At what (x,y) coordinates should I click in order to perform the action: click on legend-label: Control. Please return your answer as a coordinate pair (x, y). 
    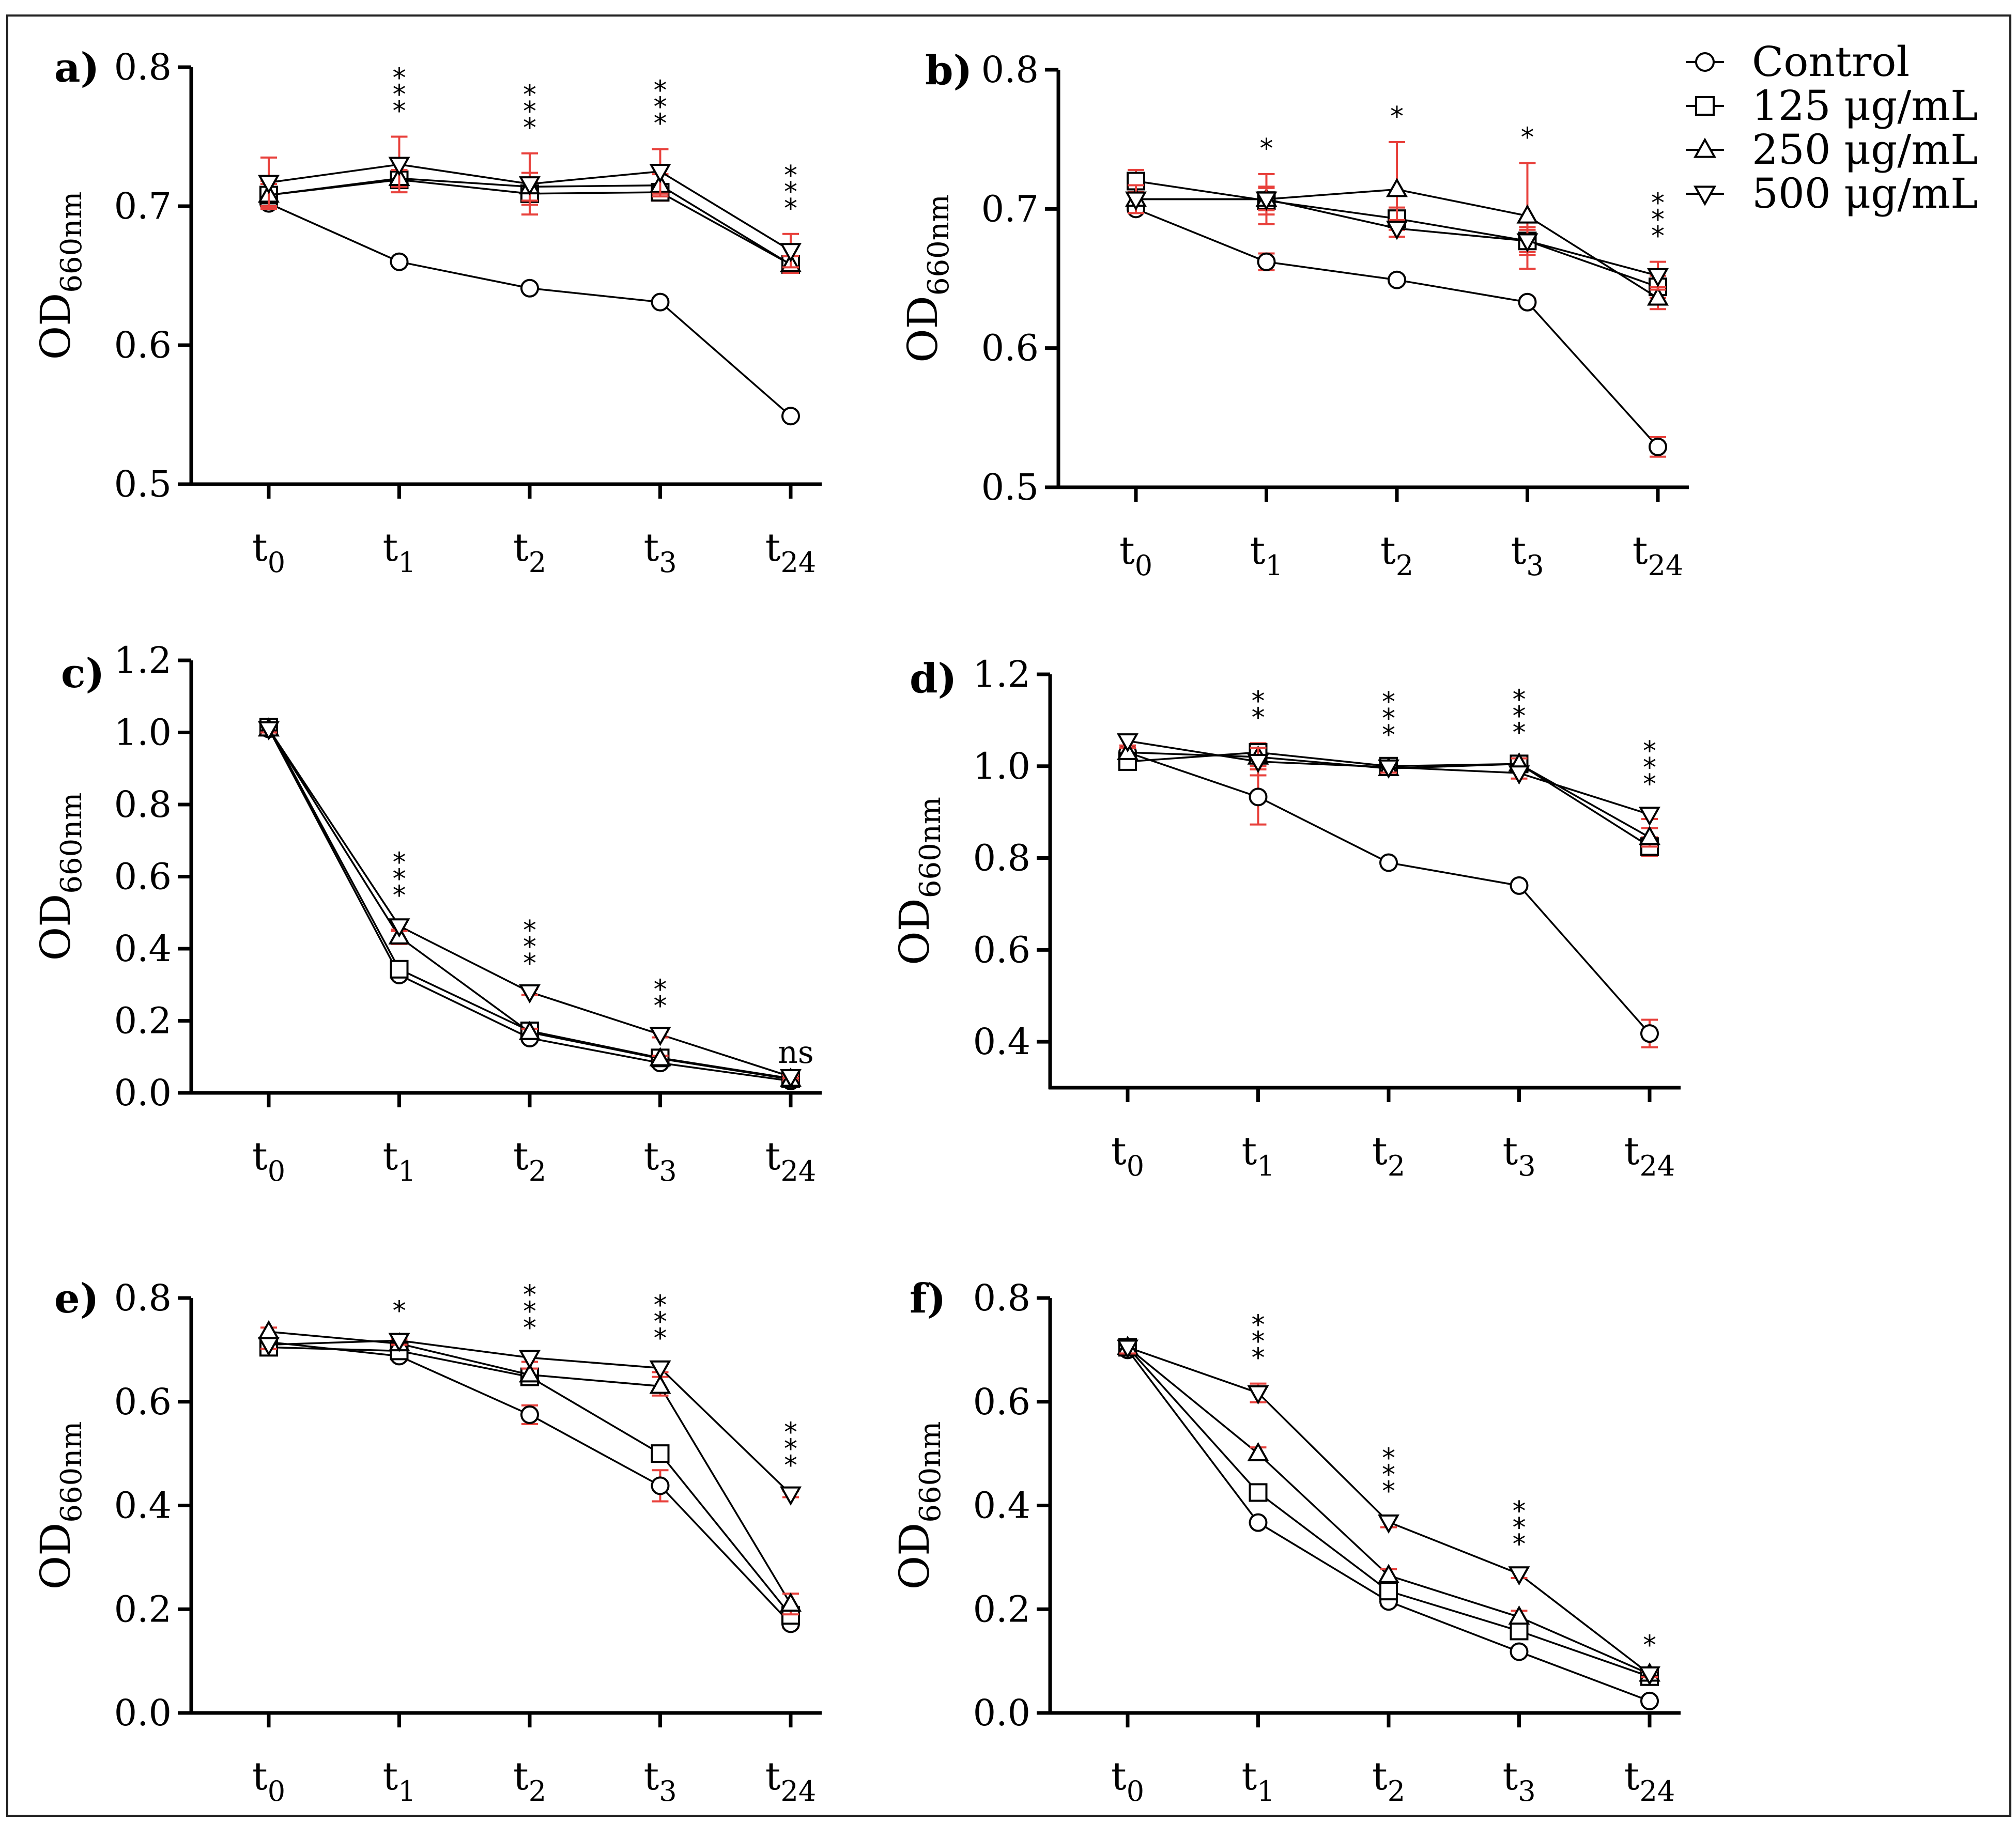
    Looking at the image, I should click on (1831, 62).